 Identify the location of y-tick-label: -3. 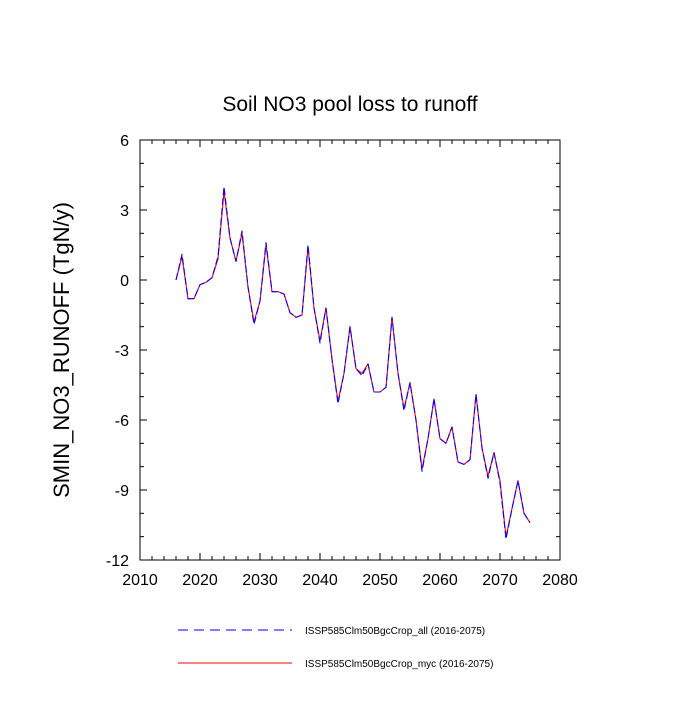
(122, 351).